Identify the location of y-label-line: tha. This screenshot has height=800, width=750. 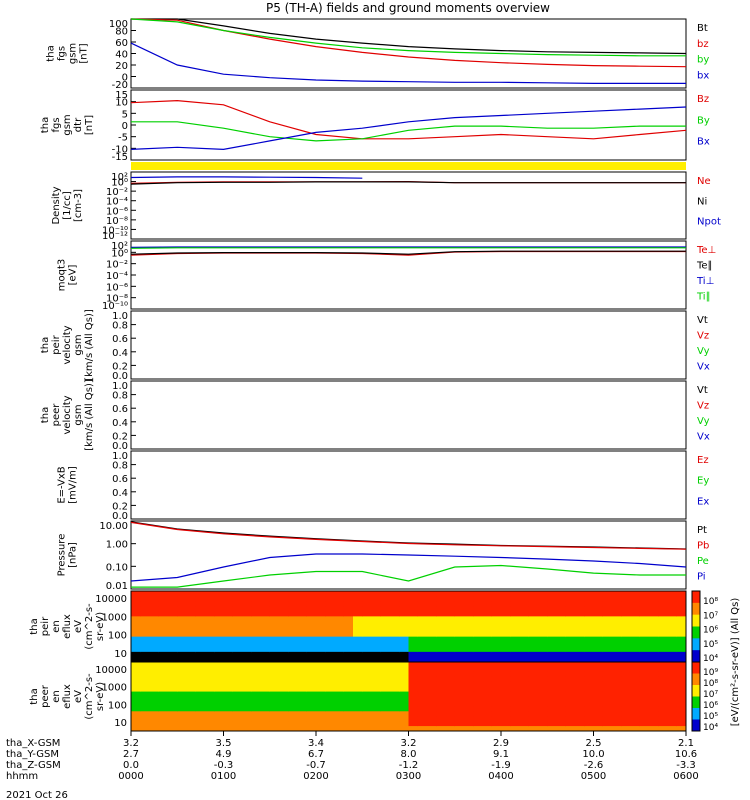
(45, 345).